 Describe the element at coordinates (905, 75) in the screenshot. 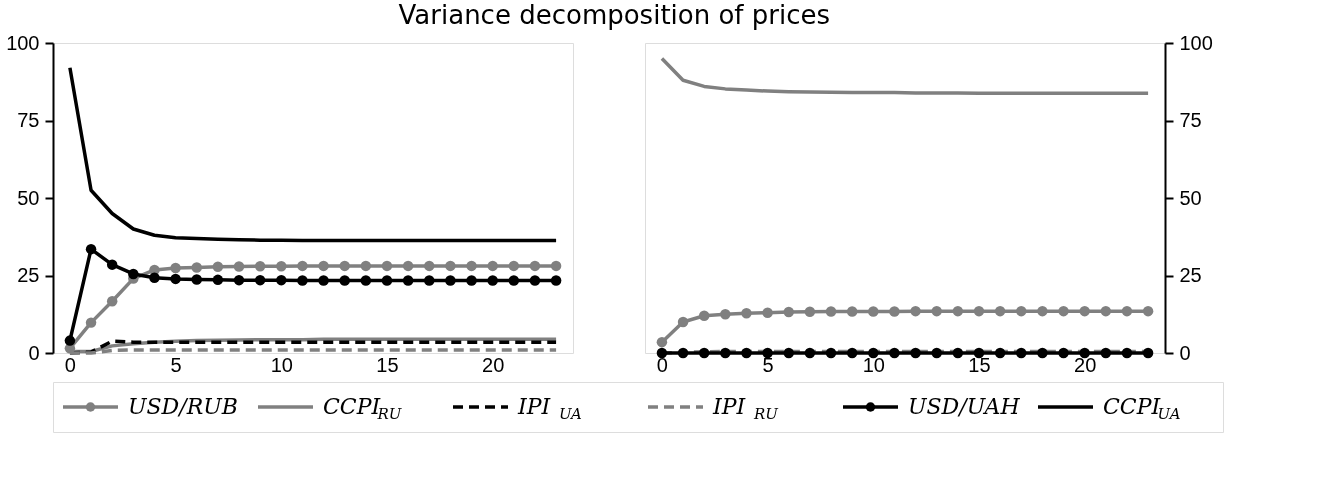

I see `line-series` at that location.